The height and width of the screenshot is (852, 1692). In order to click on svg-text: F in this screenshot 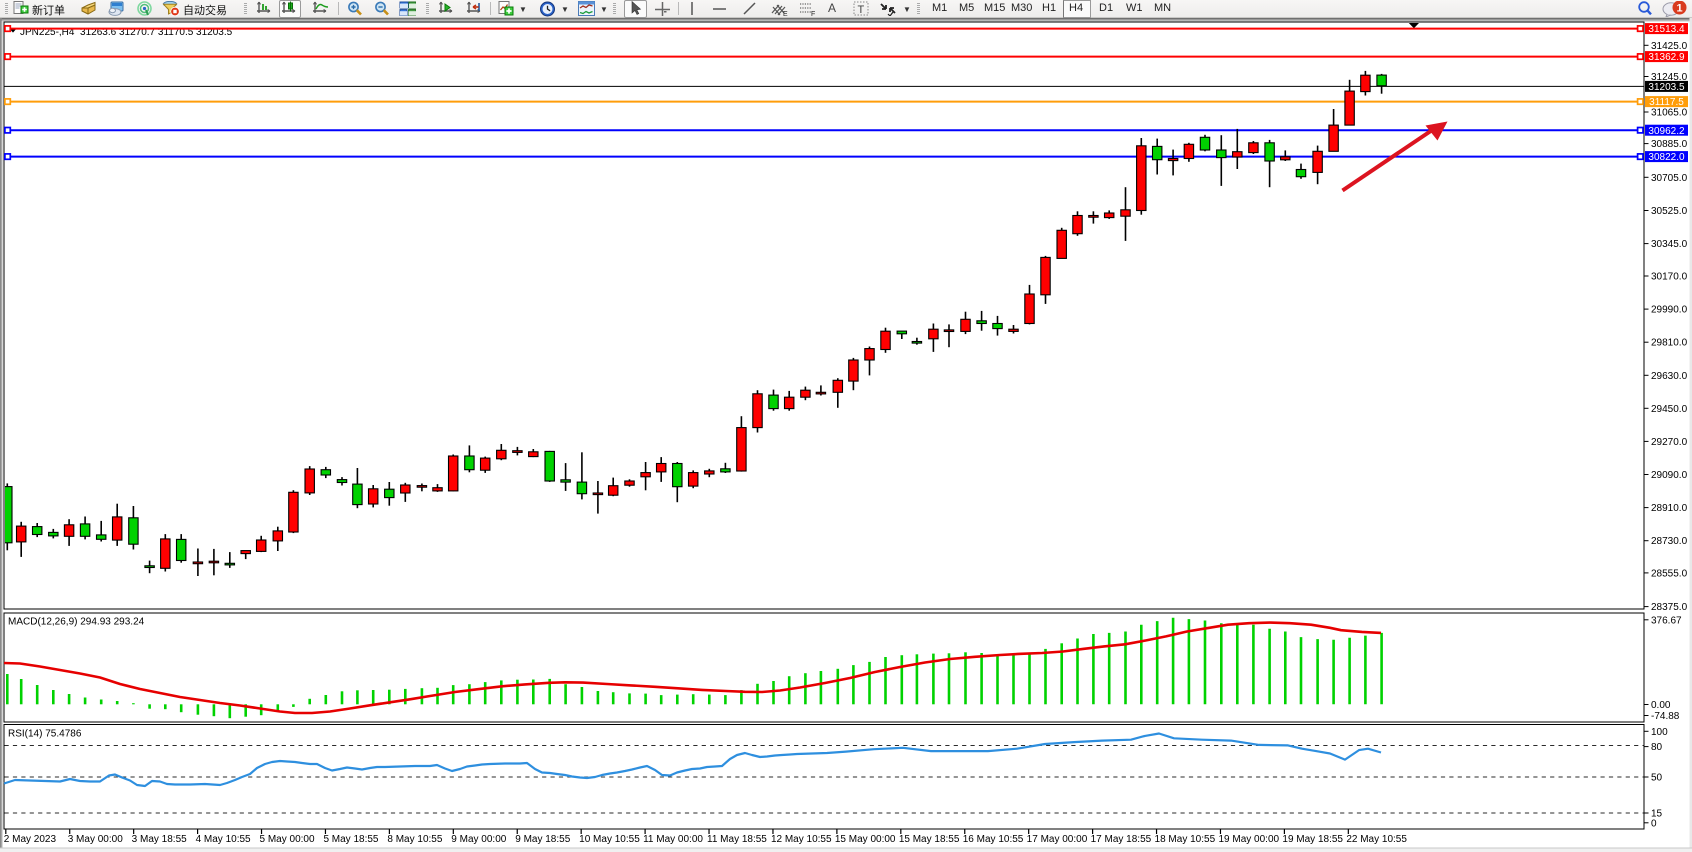, I will do `click(813, 14)`.